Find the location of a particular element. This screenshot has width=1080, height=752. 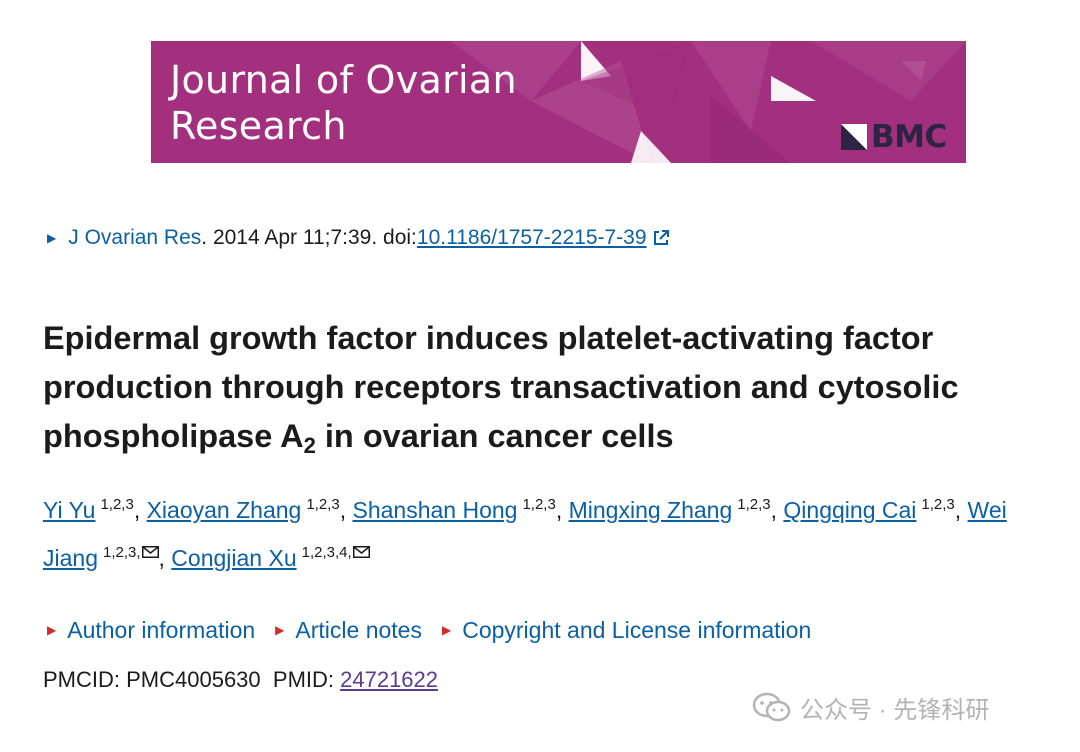

bmc-logo-text: BMC is located at coordinates (909, 137).